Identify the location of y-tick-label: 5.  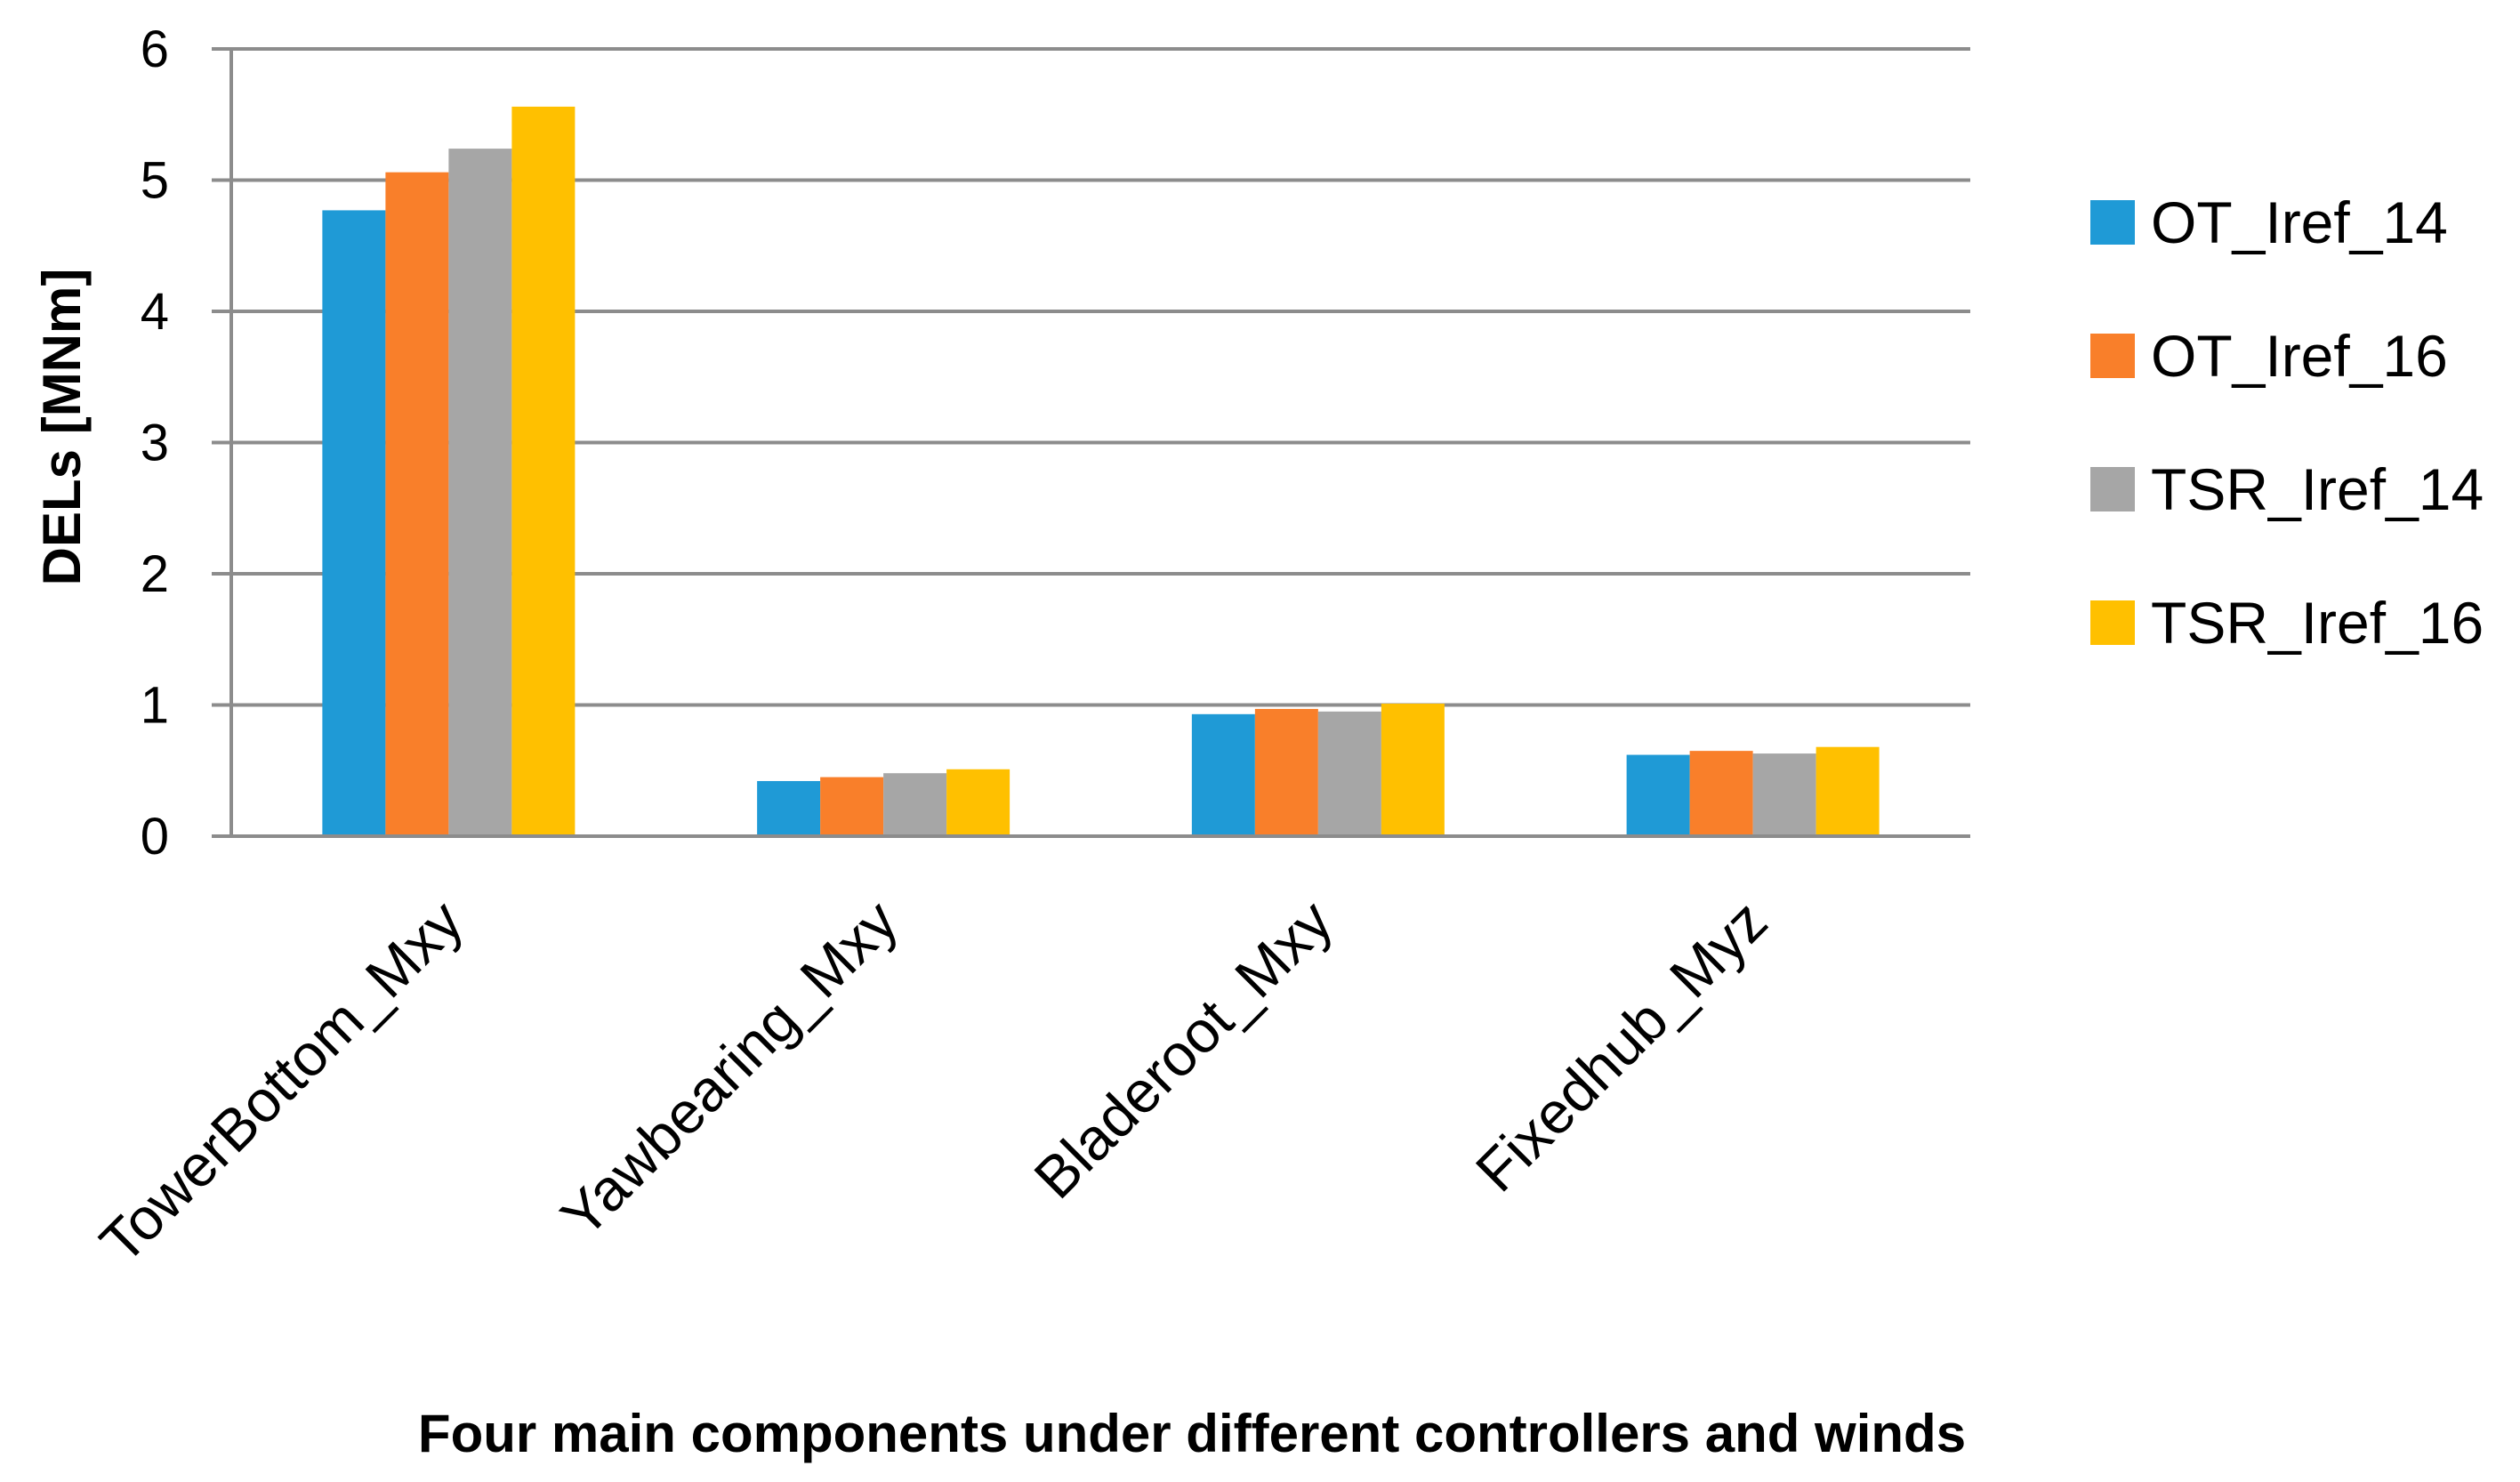
(155, 181).